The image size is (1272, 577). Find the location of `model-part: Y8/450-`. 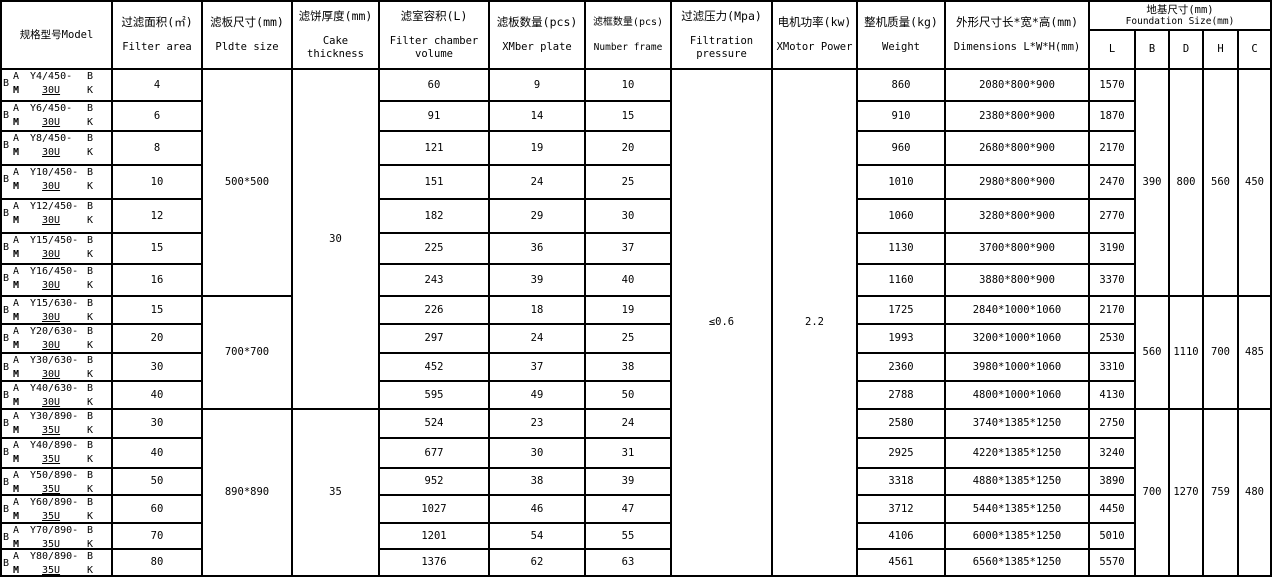

model-part: Y8/450- is located at coordinates (51, 138).